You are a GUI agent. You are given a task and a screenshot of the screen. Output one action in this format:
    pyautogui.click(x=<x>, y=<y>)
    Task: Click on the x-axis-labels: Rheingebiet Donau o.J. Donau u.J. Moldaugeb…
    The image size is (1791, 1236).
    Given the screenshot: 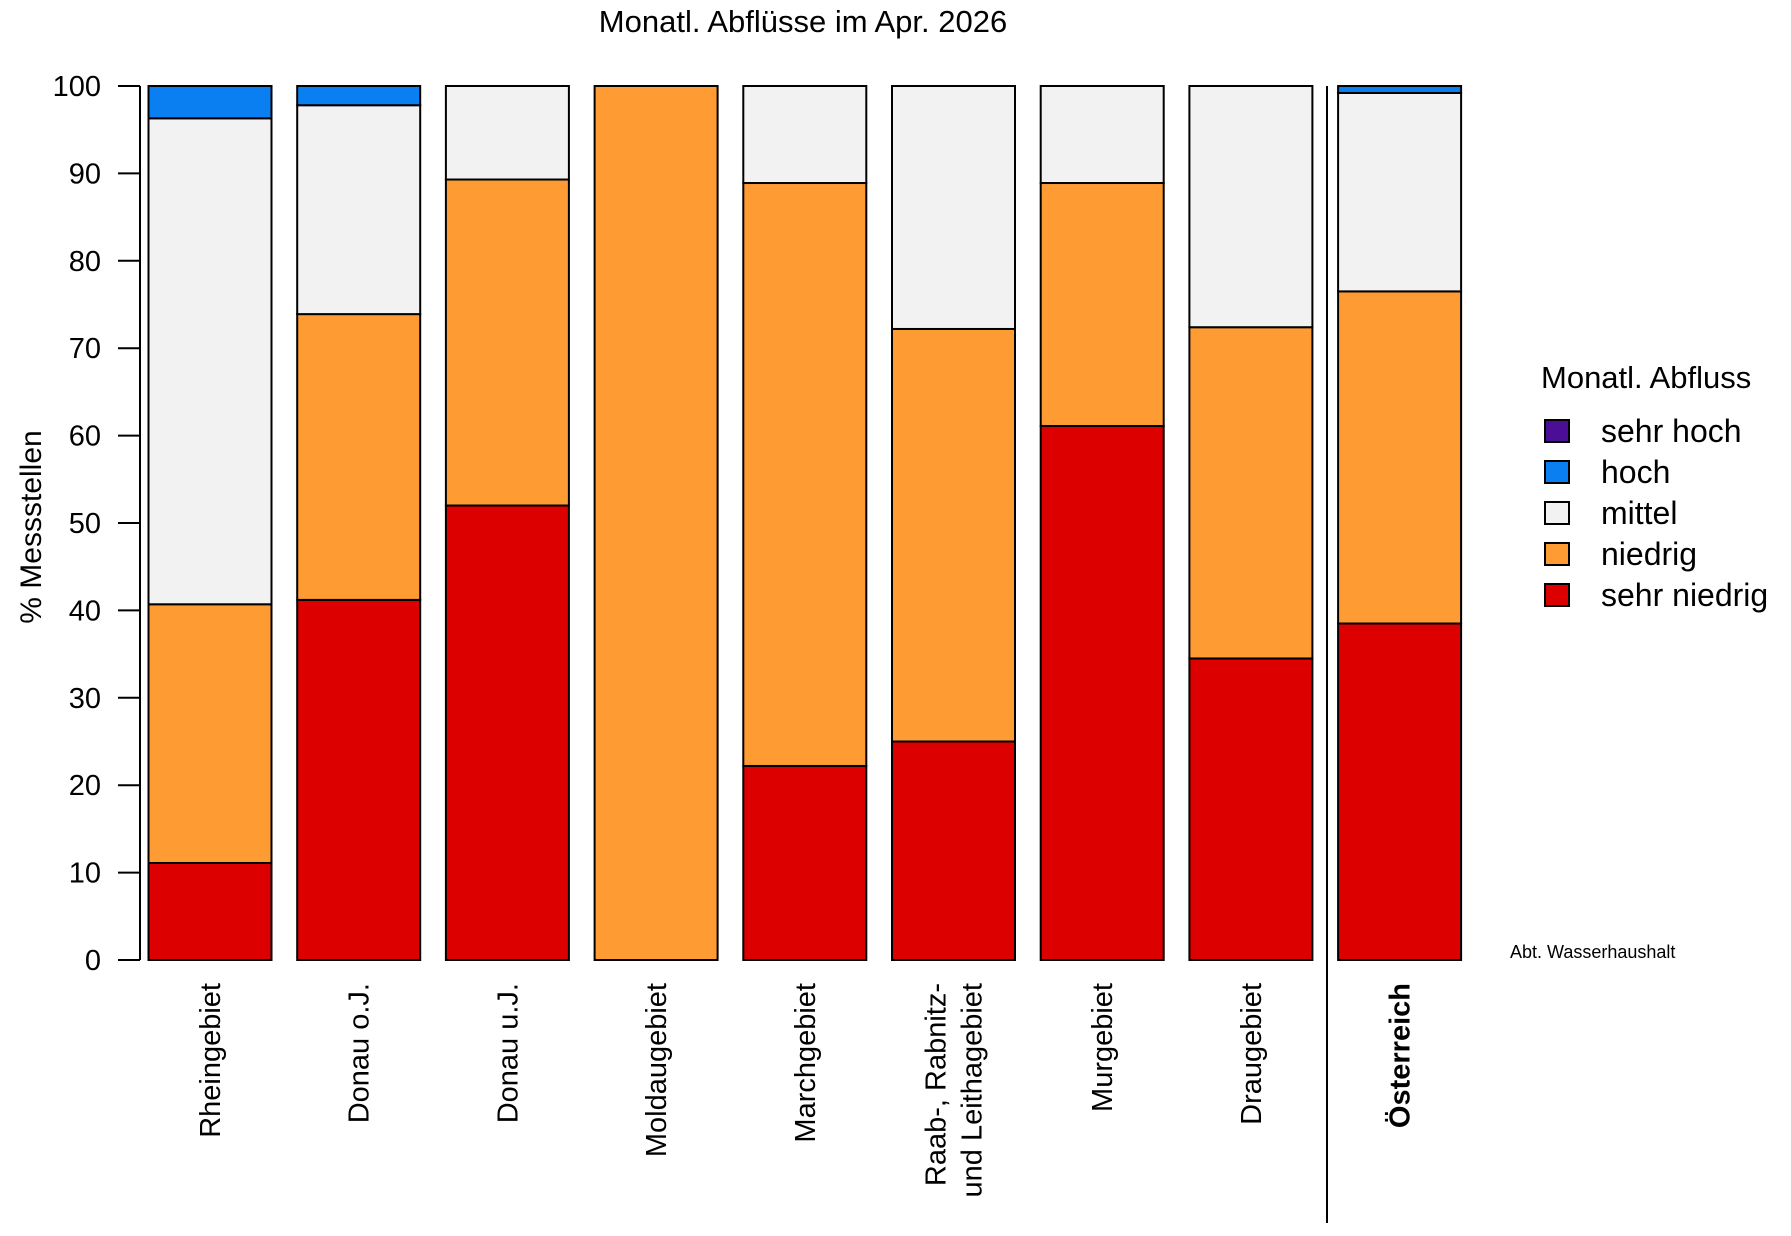 What is the action you would take?
    pyautogui.click(x=806, y=1090)
    